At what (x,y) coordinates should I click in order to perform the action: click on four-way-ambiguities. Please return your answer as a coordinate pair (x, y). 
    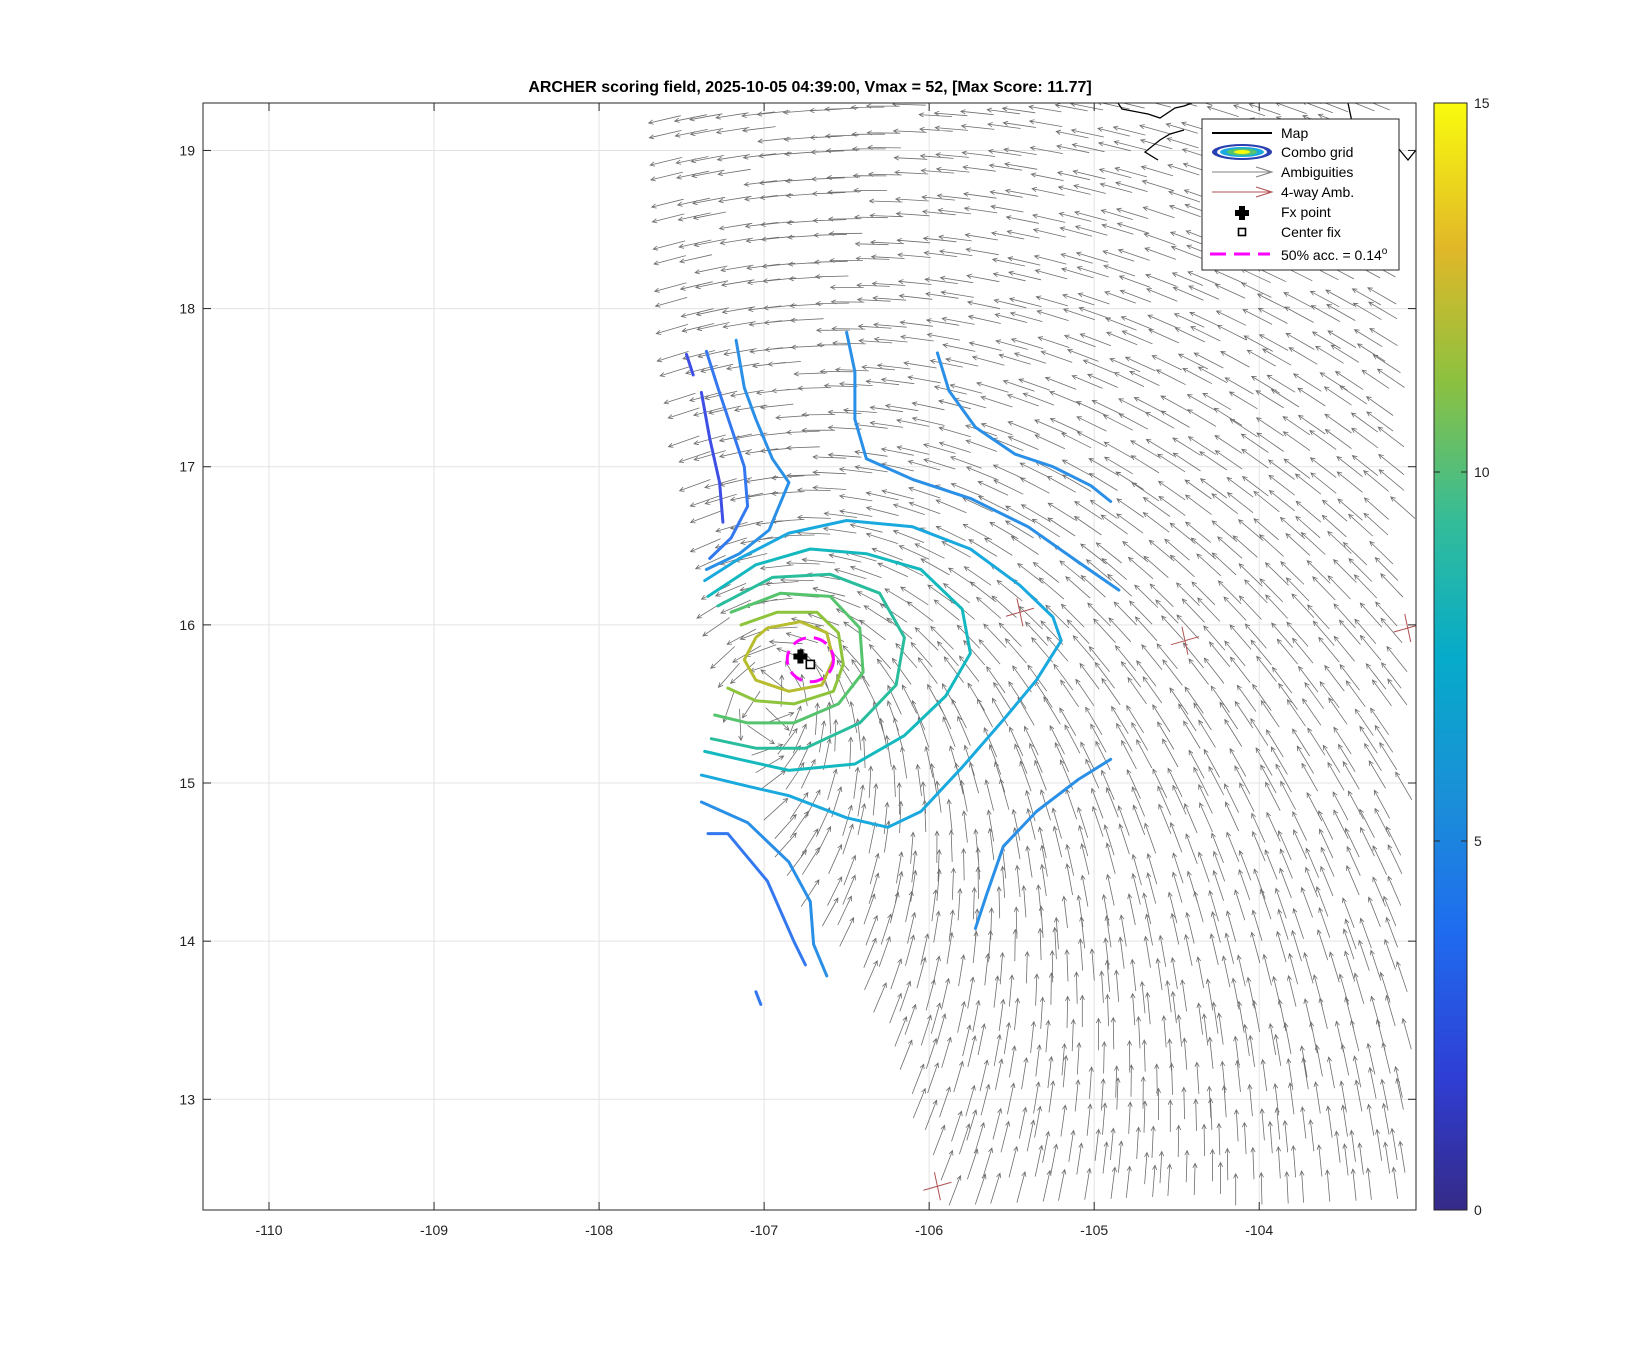
    Looking at the image, I should click on (1169, 899).